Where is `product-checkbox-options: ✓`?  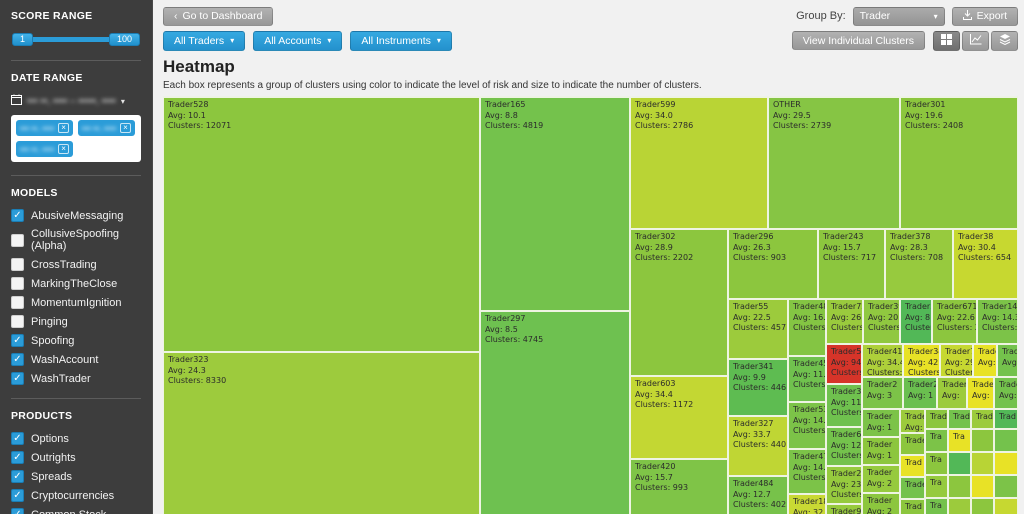 product-checkbox-options: ✓ is located at coordinates (17, 438).